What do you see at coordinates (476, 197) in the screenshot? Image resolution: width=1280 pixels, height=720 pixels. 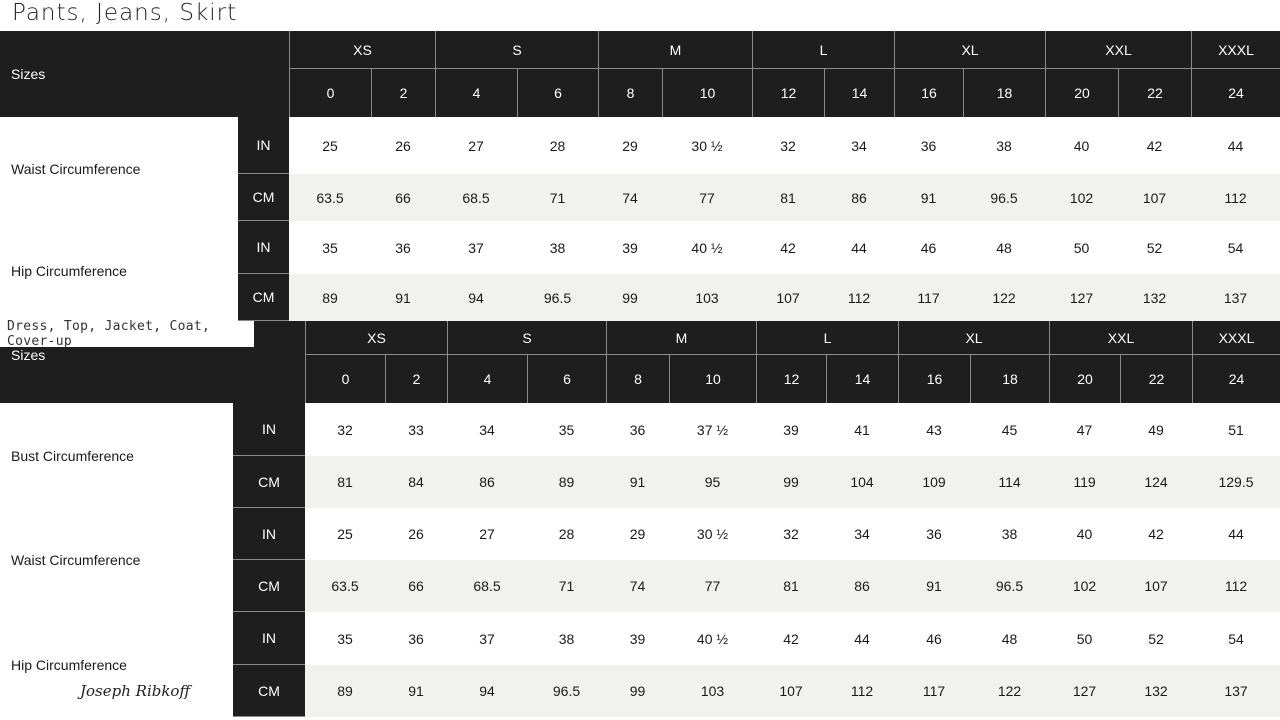 I see `table-cell: 68.5` at bounding box center [476, 197].